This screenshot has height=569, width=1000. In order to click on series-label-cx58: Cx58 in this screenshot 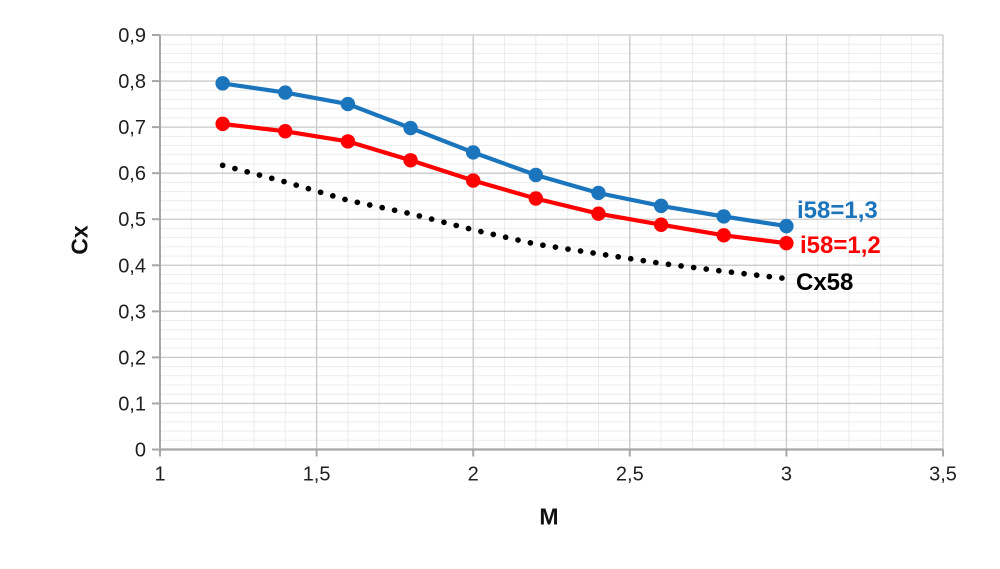, I will do `click(825, 282)`.